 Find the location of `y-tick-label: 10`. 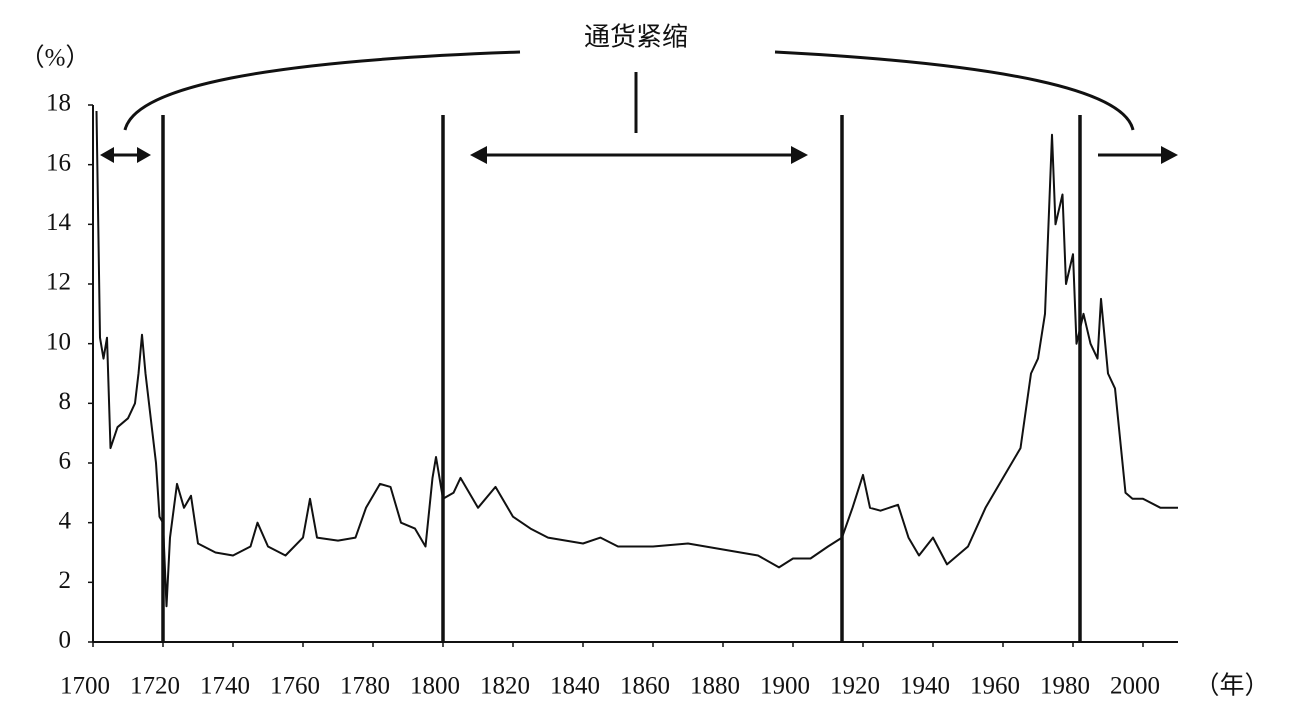

y-tick-label: 10 is located at coordinates (58, 341).